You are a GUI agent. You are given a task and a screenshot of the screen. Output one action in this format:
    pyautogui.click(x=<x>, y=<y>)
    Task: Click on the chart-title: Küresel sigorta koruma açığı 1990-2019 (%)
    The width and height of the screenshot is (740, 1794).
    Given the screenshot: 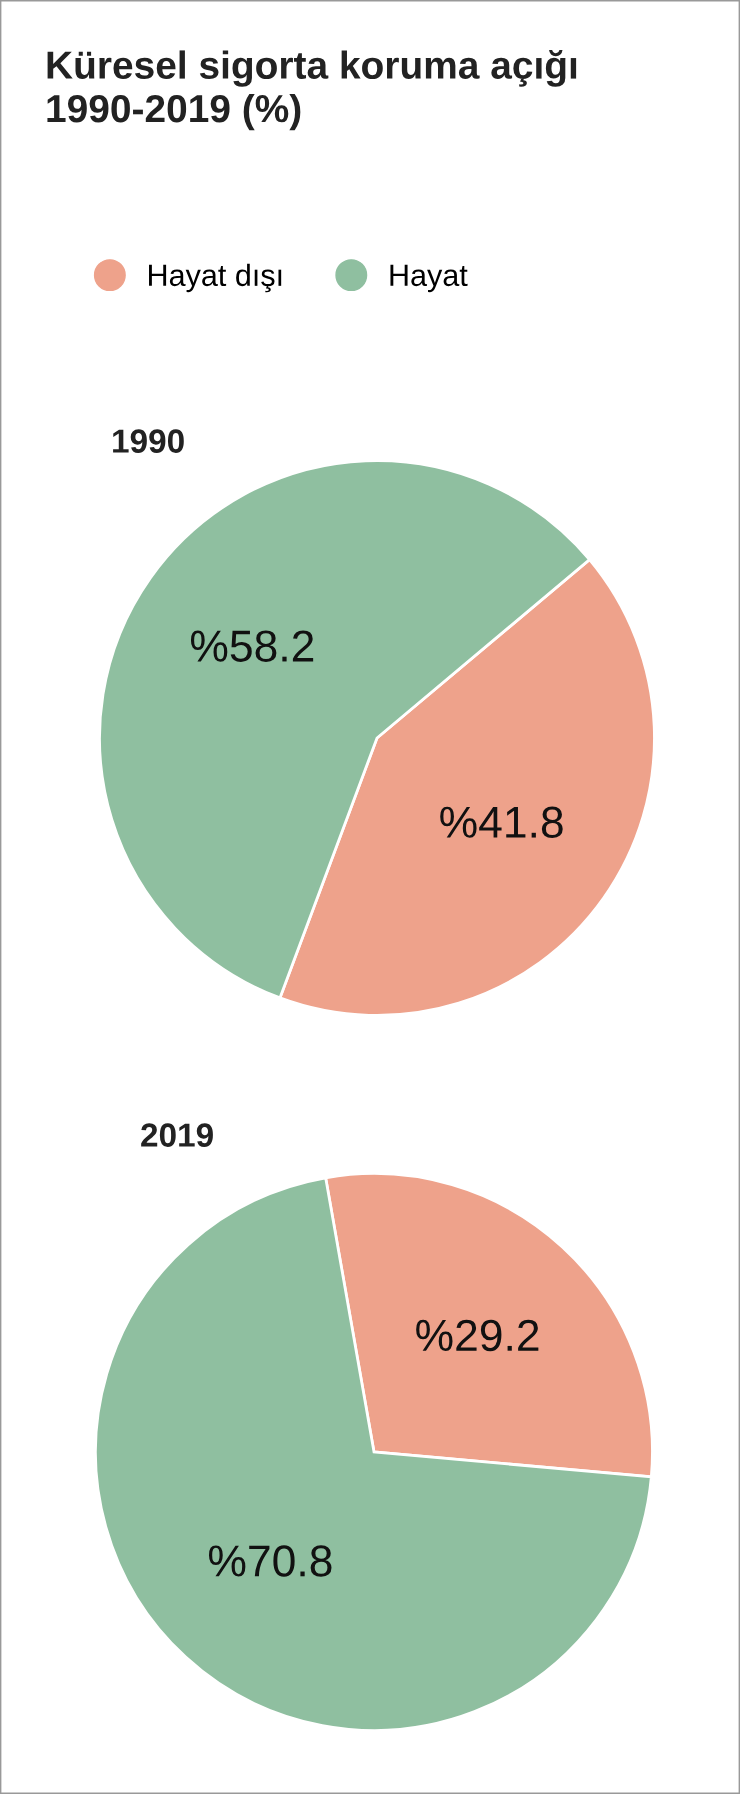 What is the action you would take?
    pyautogui.click(x=312, y=90)
    